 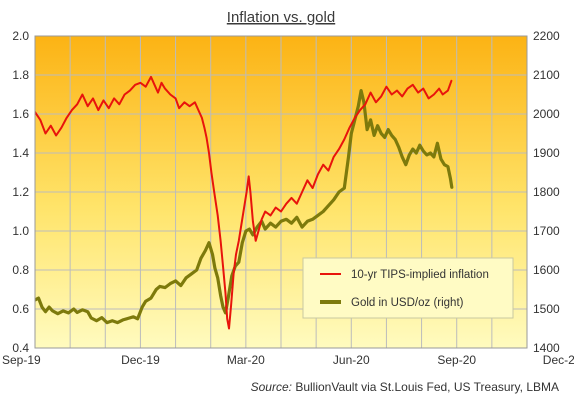 I want to click on right-axis: 2200 2100 2000 1900 1800 1700 1600 1500 1400, so click(x=546, y=192).